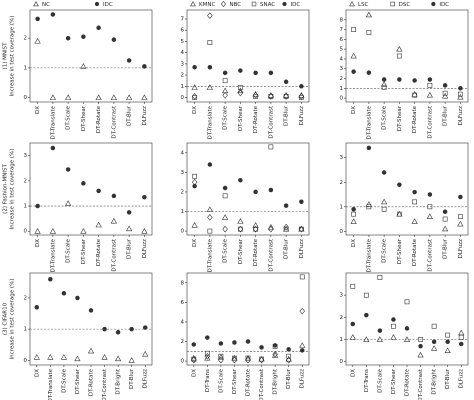  I want to click on x-tick-label: DT-Bright, so click(276, 381).